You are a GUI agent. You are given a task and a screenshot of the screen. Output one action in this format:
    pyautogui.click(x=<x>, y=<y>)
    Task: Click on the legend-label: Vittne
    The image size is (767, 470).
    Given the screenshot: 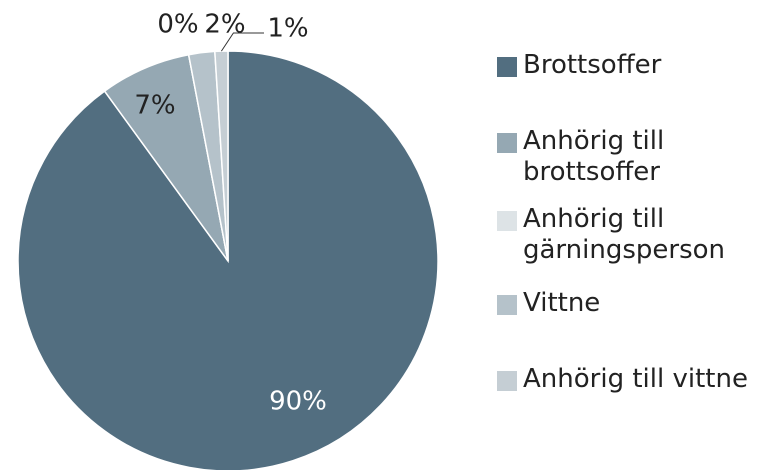 What is the action you would take?
    pyautogui.click(x=562, y=303)
    